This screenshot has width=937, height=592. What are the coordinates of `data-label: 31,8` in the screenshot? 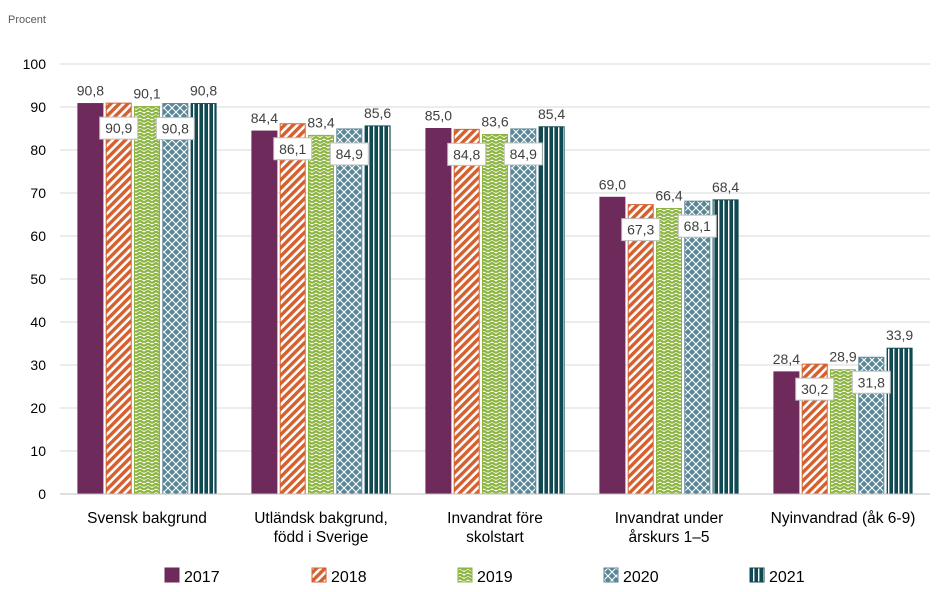 It's located at (871, 382).